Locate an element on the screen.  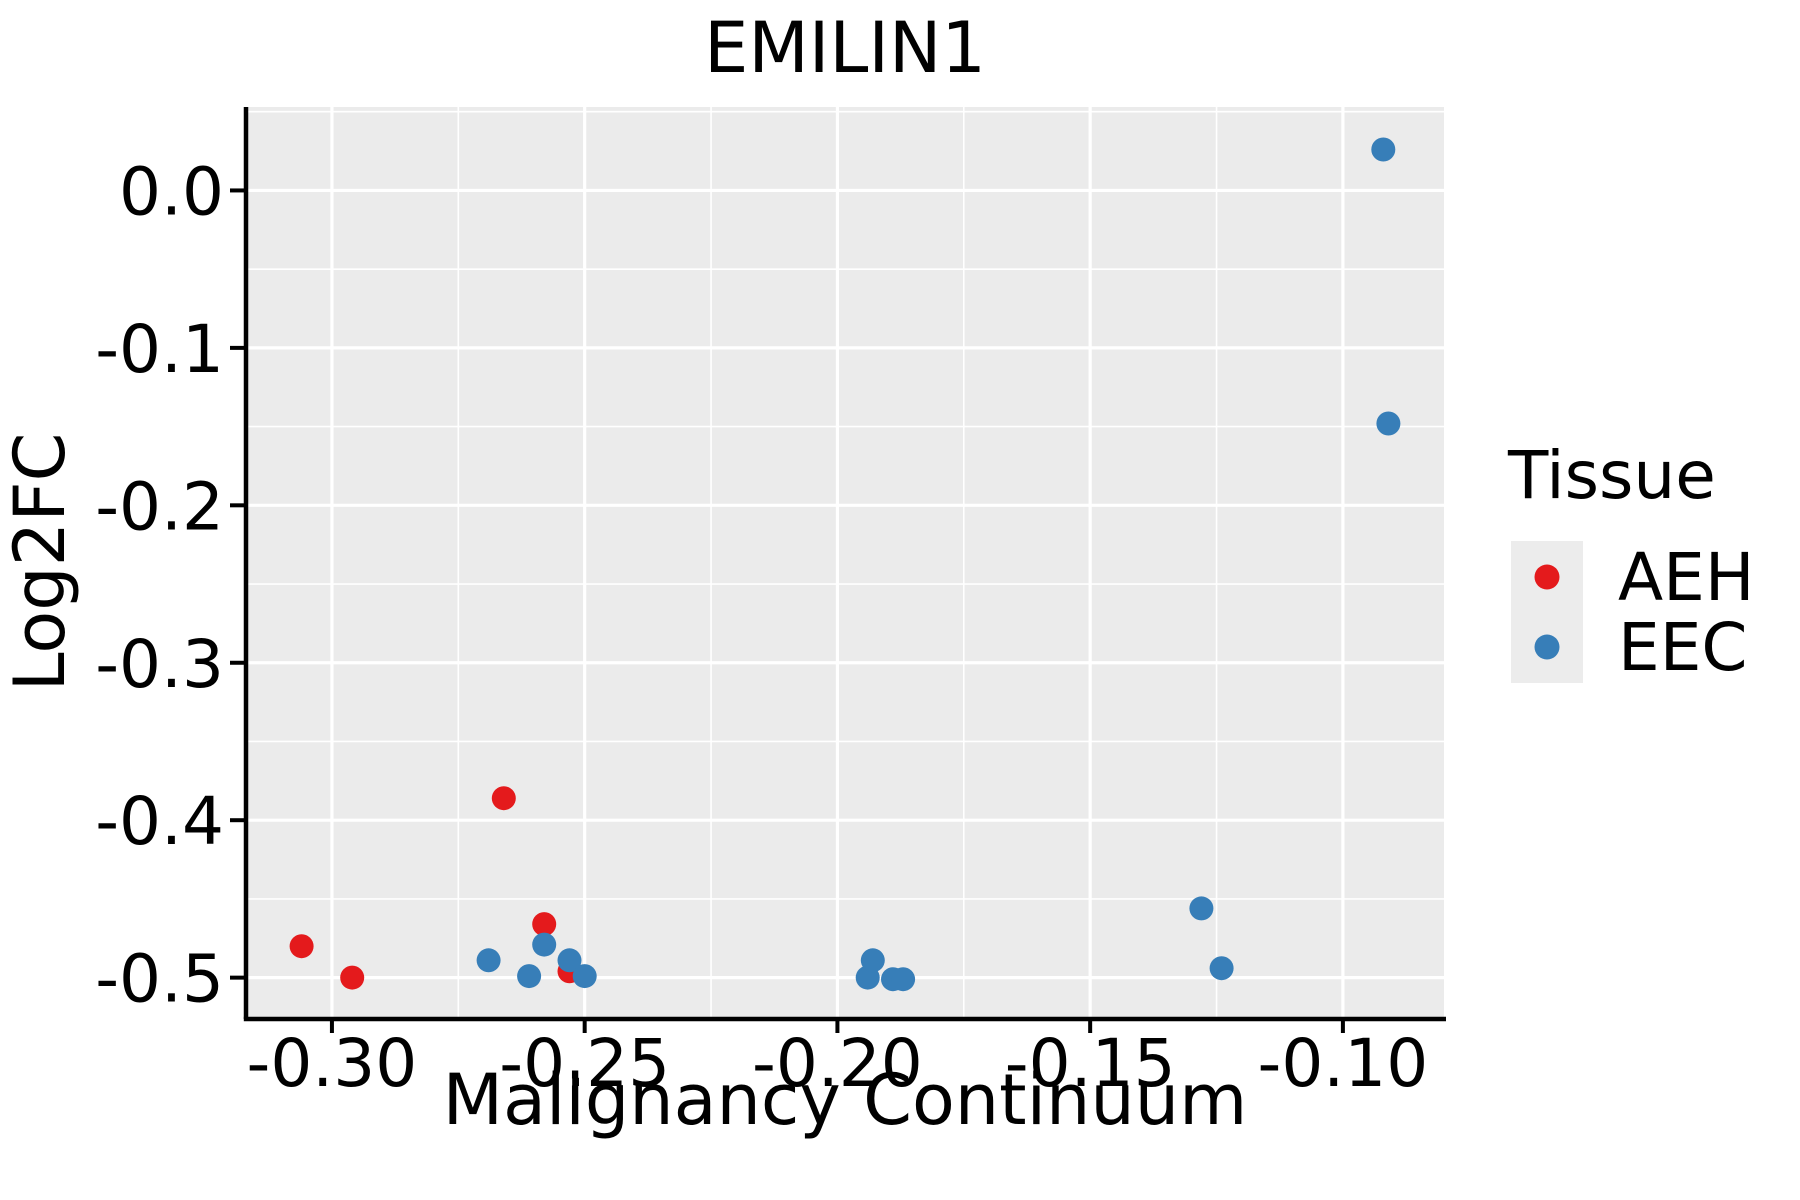
legend-dot-aeh is located at coordinates (1547, 577).